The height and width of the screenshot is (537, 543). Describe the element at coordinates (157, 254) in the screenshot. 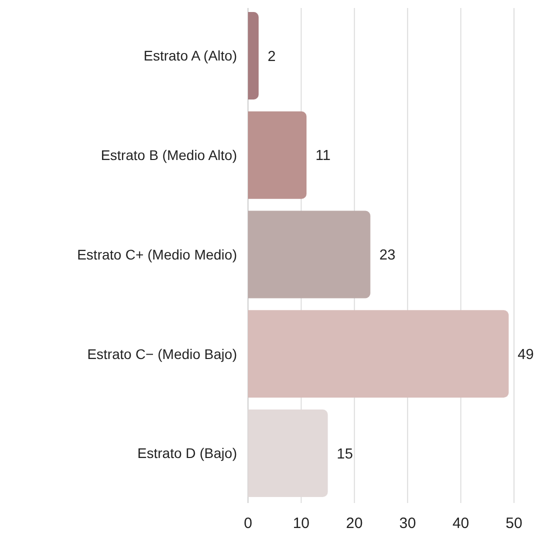

I see `y-tick-label: Estrato C+ (Medio Medio)` at that location.